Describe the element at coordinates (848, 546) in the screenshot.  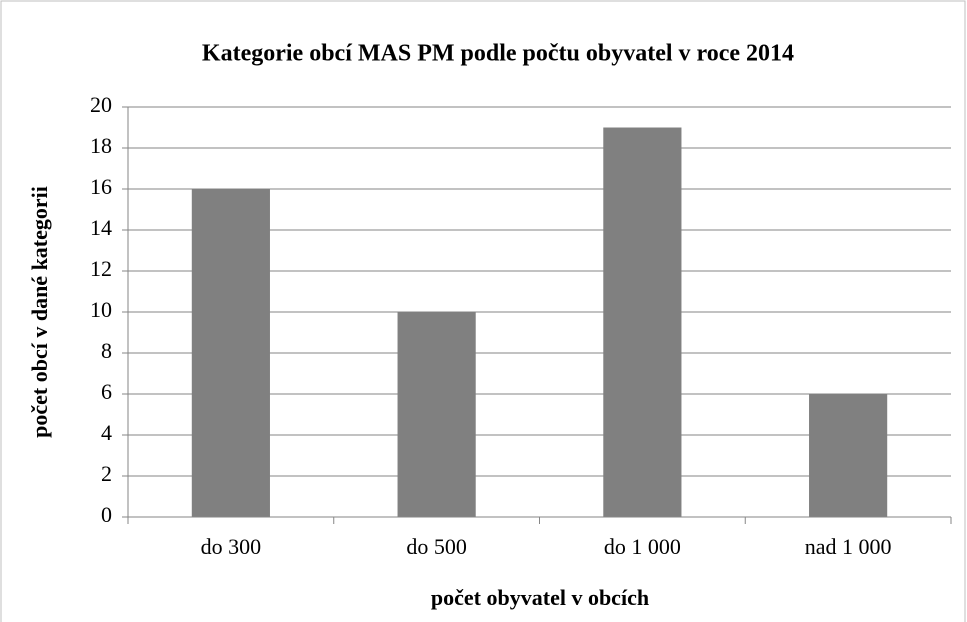
I see `x-tick-label: nad 1 000` at that location.